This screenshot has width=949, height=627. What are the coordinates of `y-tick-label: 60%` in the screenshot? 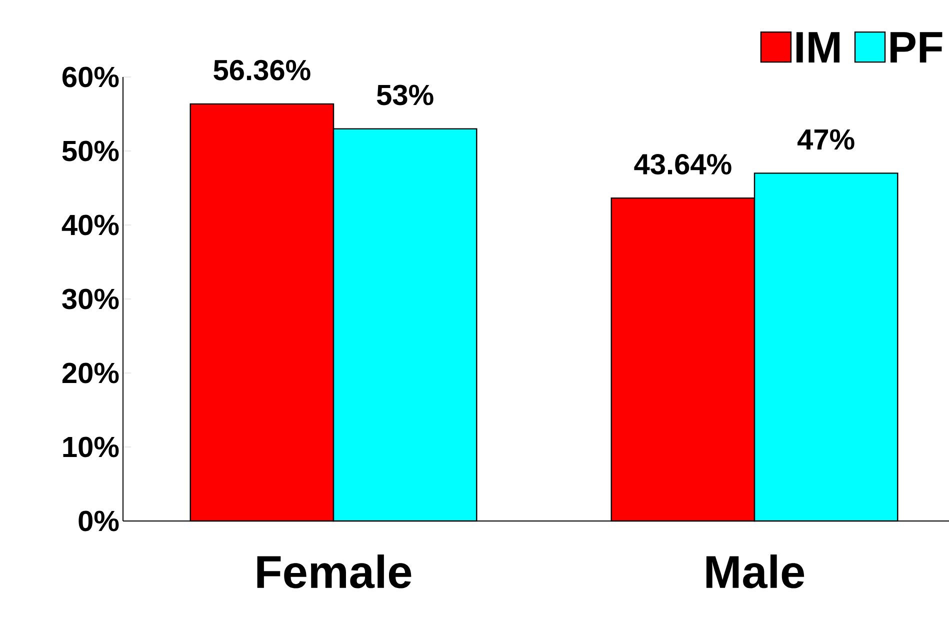 It's located at (90, 77).